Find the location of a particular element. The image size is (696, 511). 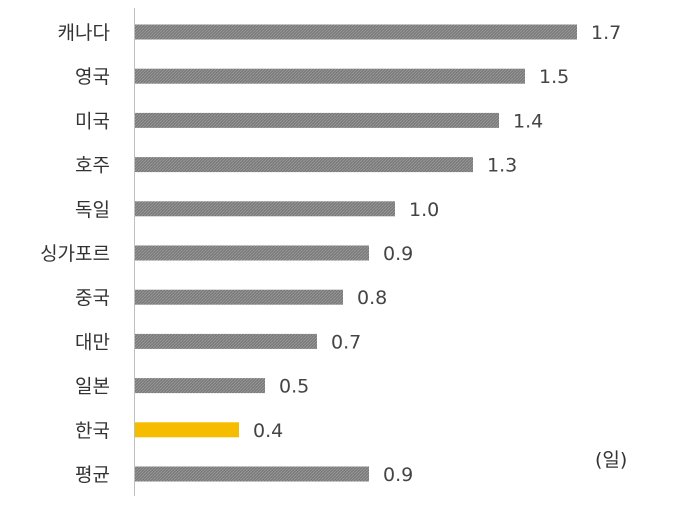

category-label: 캐나다 is located at coordinates (84, 33).